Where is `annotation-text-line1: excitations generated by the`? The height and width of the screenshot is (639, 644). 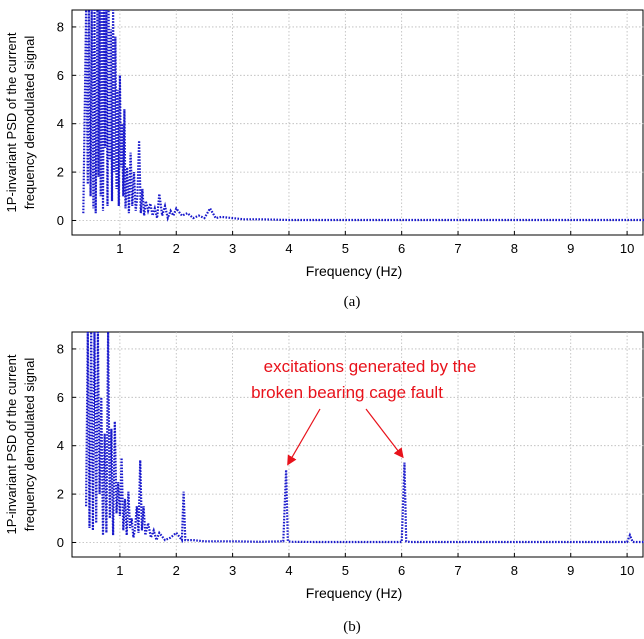
annotation-text-line1: excitations generated by the is located at coordinates (370, 366).